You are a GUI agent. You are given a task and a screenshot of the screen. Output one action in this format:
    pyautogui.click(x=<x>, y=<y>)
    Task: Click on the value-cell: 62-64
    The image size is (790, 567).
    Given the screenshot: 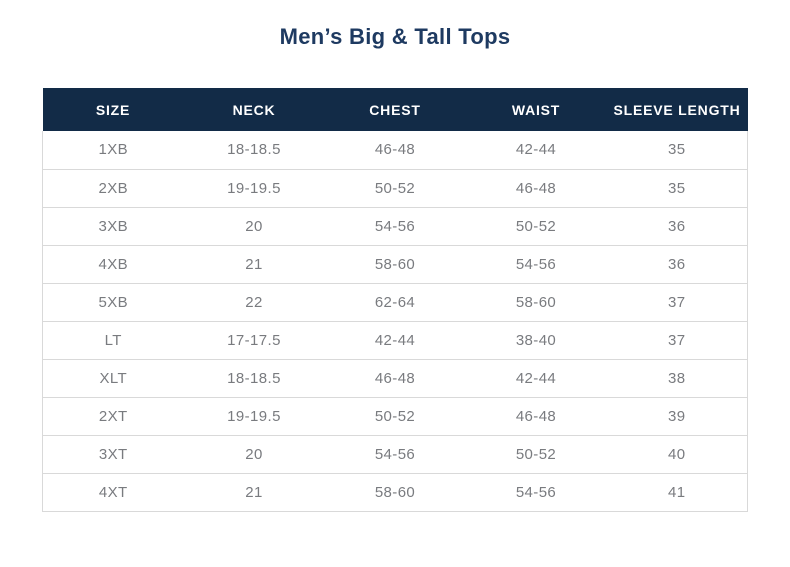 What is the action you would take?
    pyautogui.click(x=395, y=302)
    